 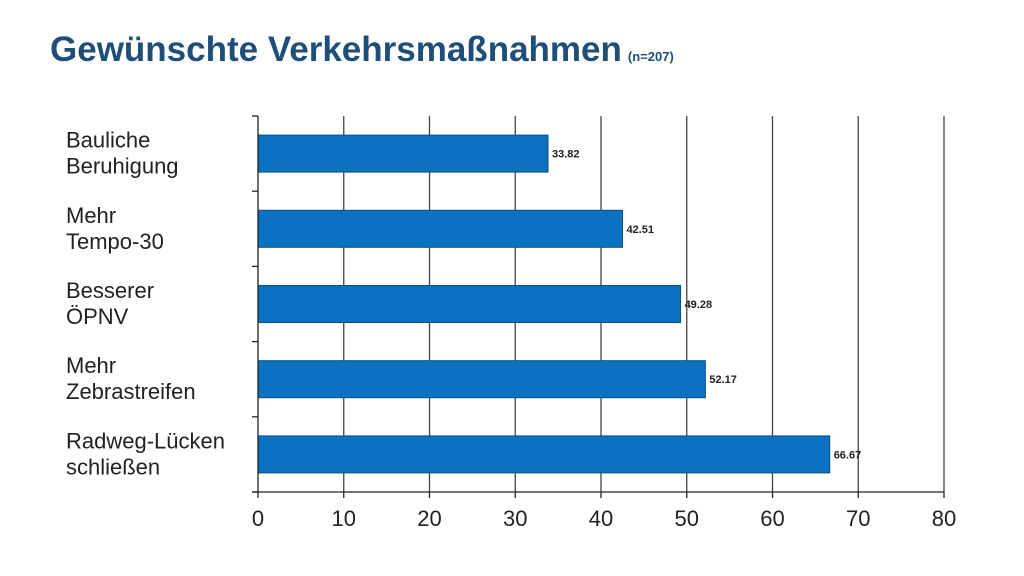 I want to click on category-label-3-line-0: Mehr, so click(x=91, y=365).